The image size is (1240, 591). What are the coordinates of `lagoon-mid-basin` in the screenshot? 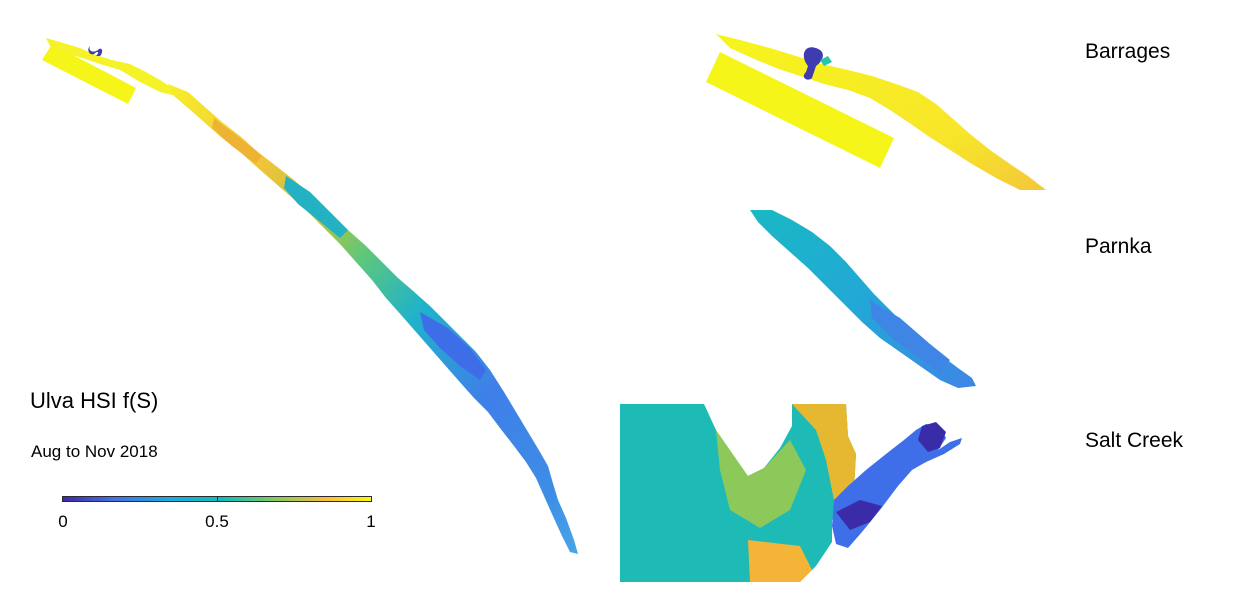 It's located at (316, 207).